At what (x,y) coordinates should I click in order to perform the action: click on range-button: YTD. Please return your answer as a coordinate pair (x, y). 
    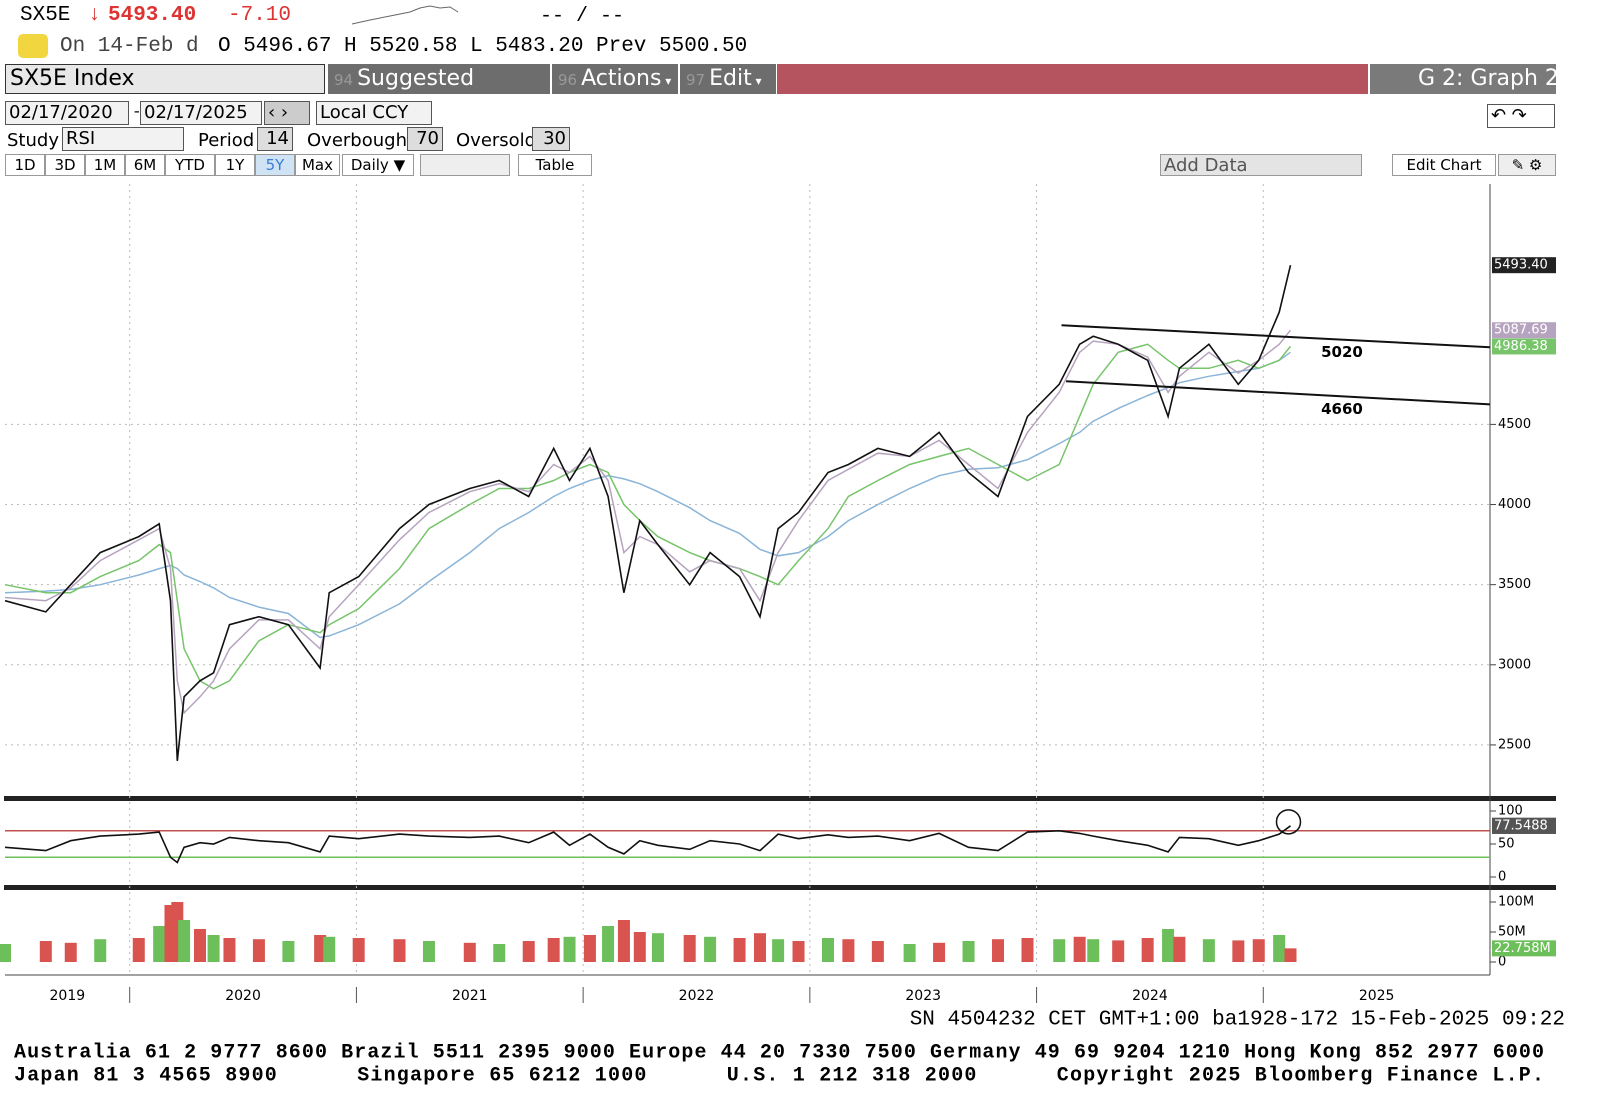
    Looking at the image, I should click on (190, 165).